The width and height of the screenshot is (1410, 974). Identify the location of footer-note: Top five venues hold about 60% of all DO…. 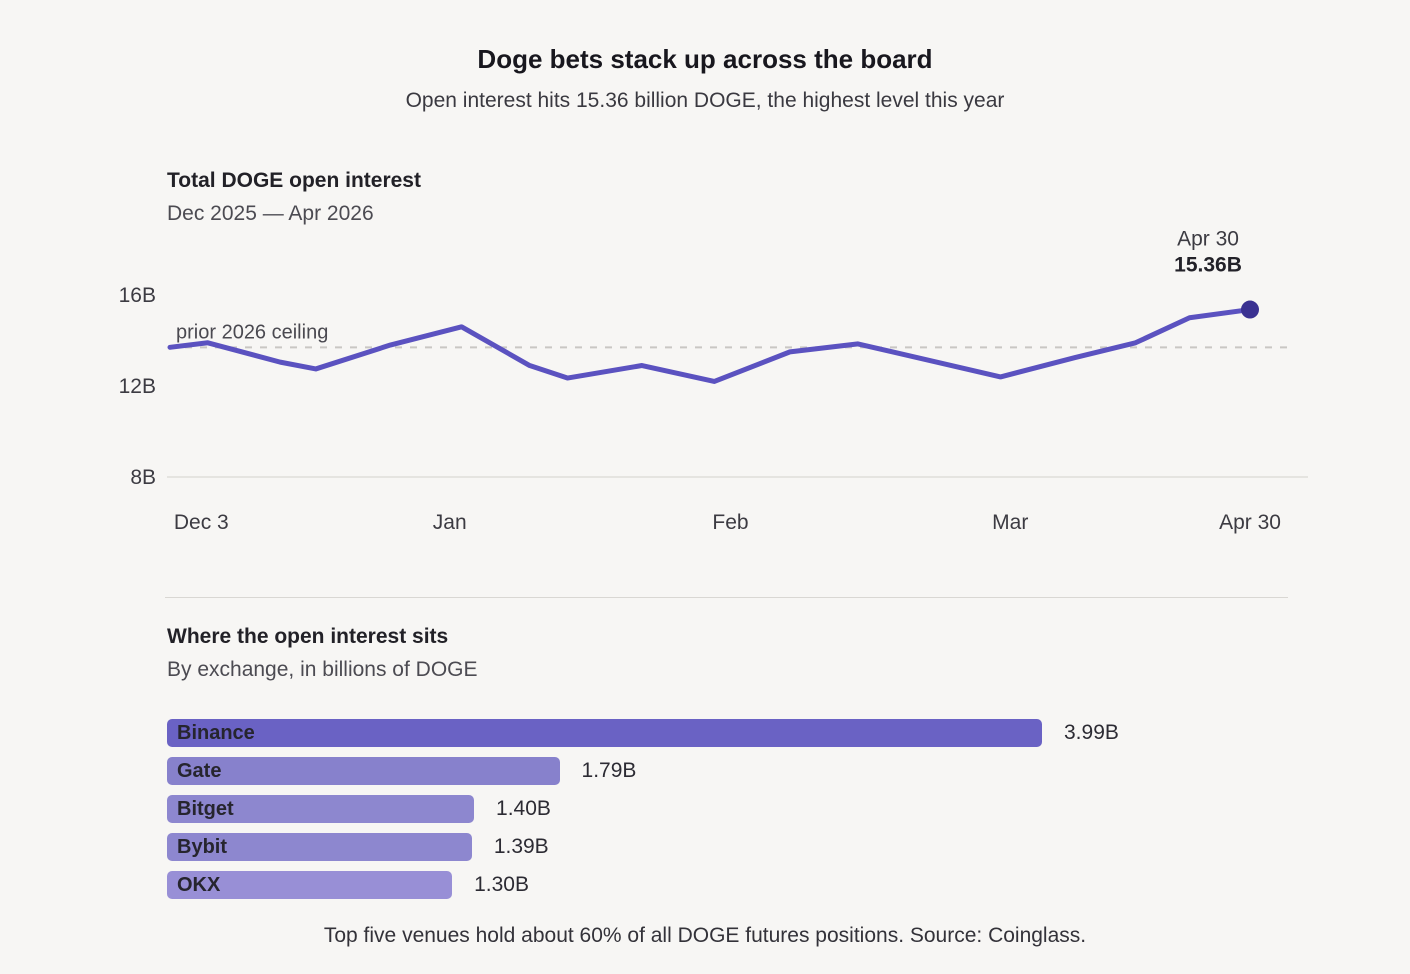
(705, 935).